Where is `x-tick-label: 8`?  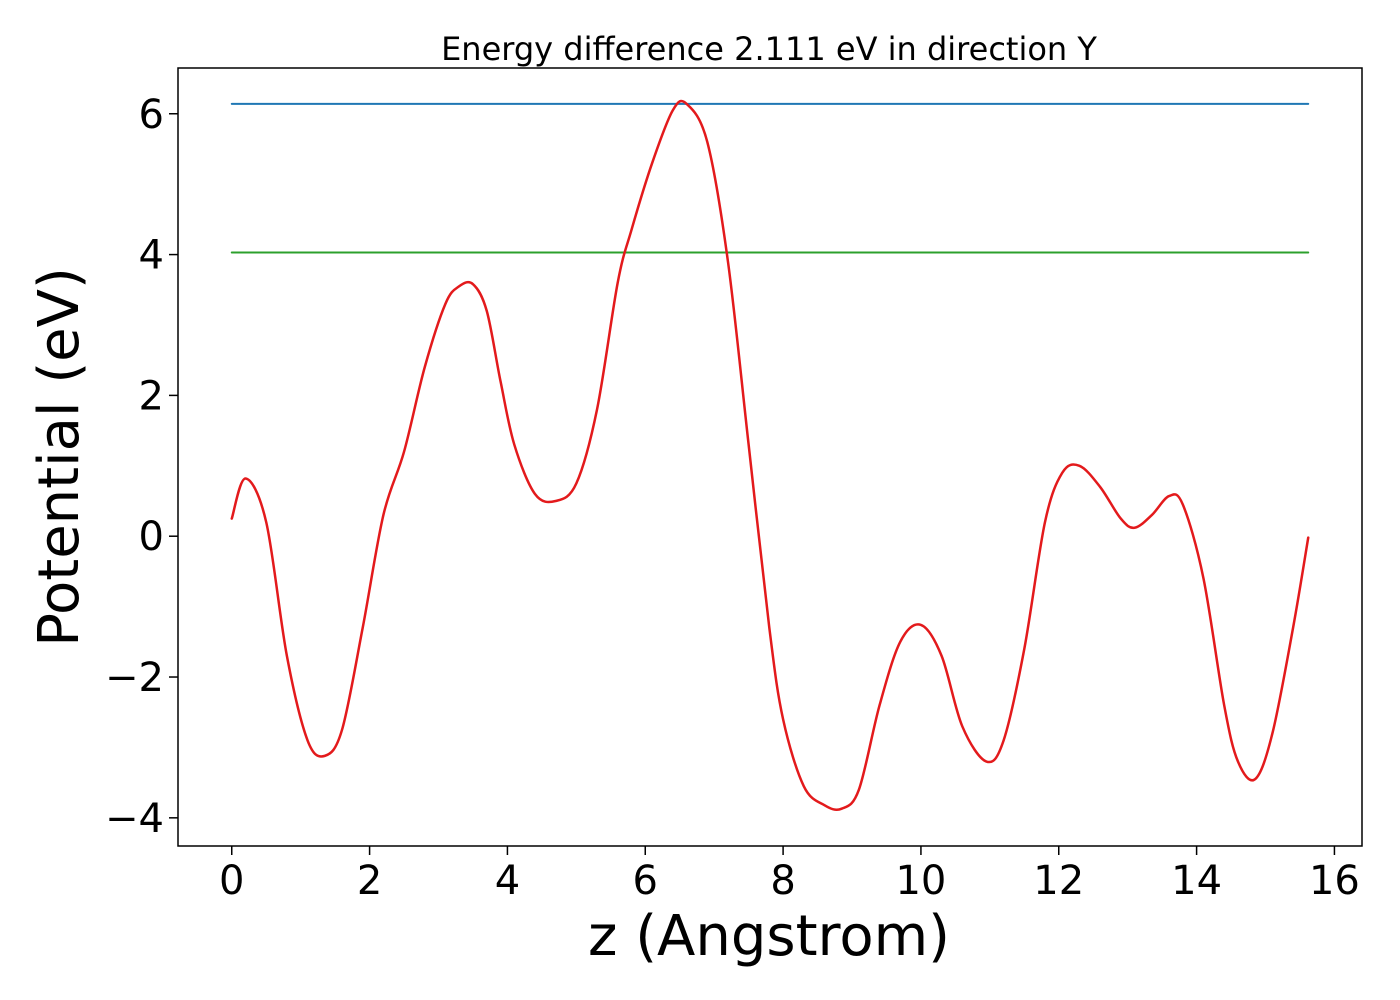
x-tick-label: 8 is located at coordinates (782, 881).